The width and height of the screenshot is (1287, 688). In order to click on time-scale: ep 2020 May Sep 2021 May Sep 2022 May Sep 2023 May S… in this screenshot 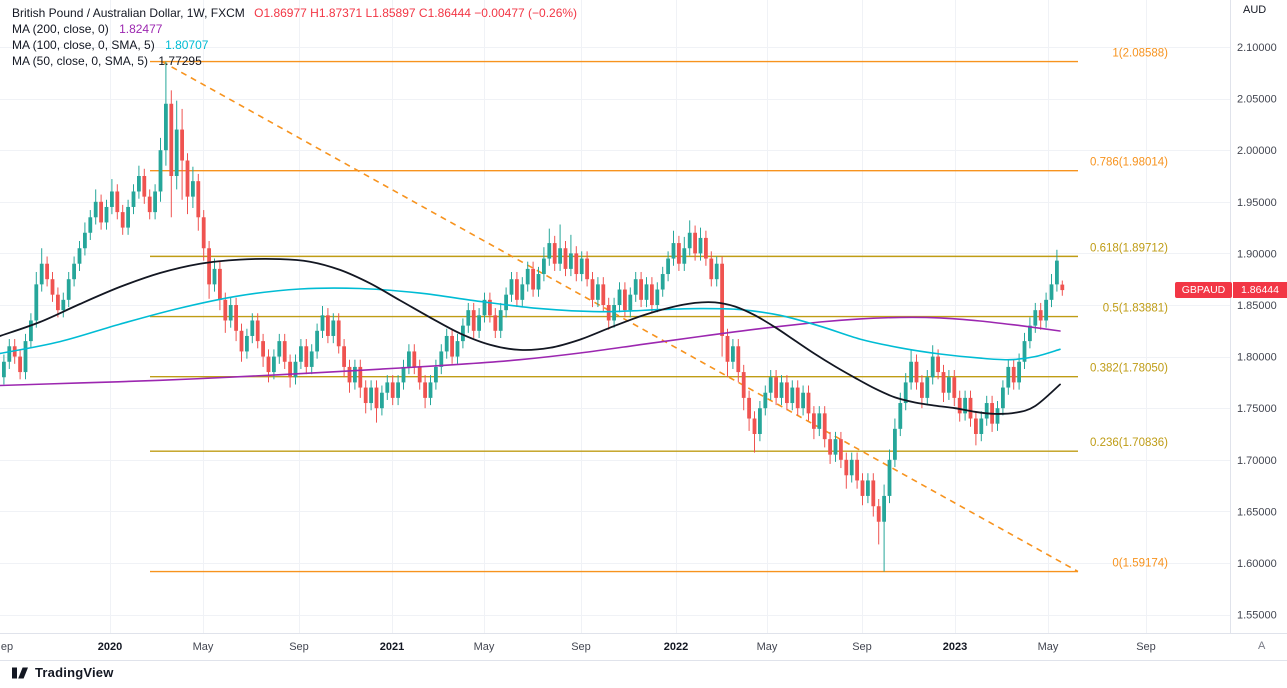, I will do `click(578, 647)`.